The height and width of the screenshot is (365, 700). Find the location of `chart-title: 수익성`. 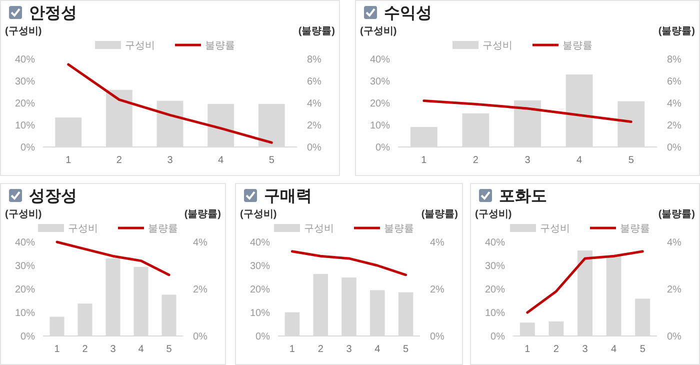

chart-title: 수익성 is located at coordinates (408, 13).